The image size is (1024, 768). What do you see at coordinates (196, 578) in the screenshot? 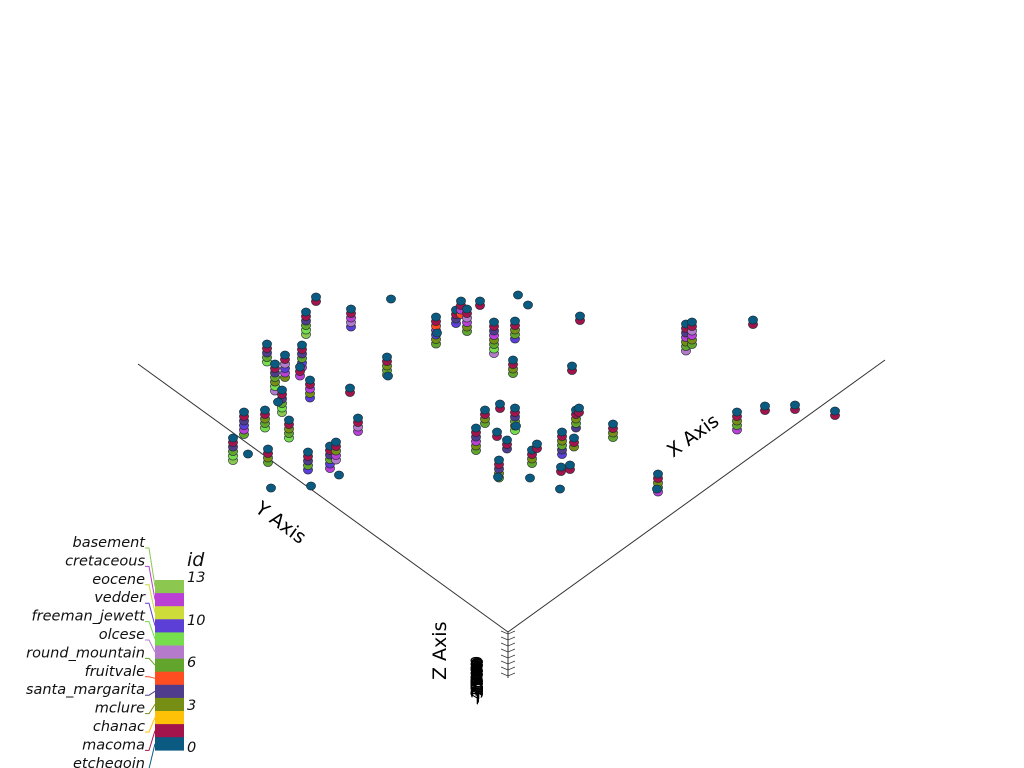
I see `colorbar-tick-label: 13` at bounding box center [196, 578].